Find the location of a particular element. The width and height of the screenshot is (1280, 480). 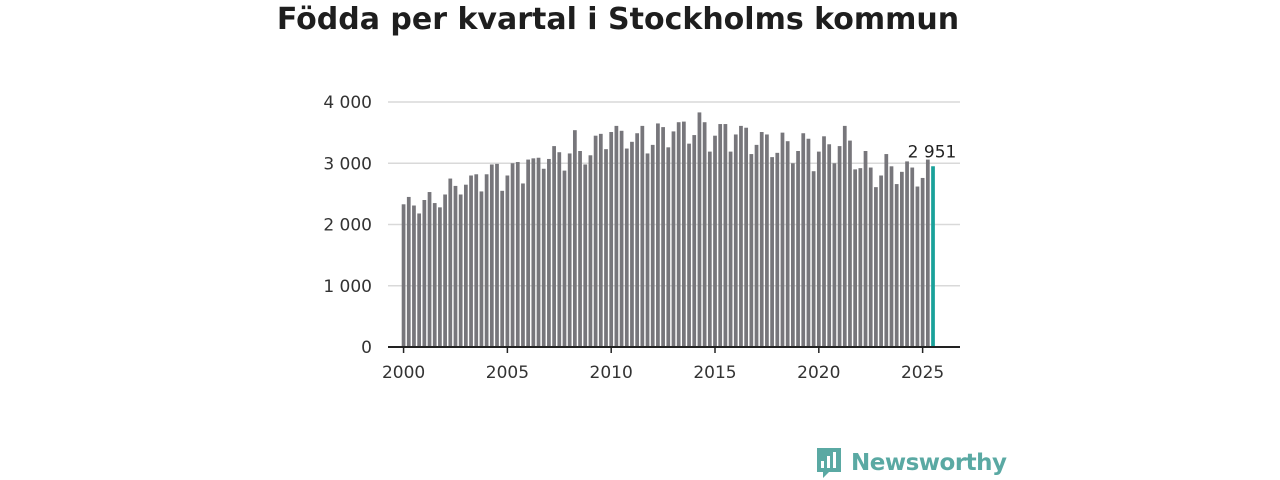

y-tick-label: 2 000 is located at coordinates (347, 226).